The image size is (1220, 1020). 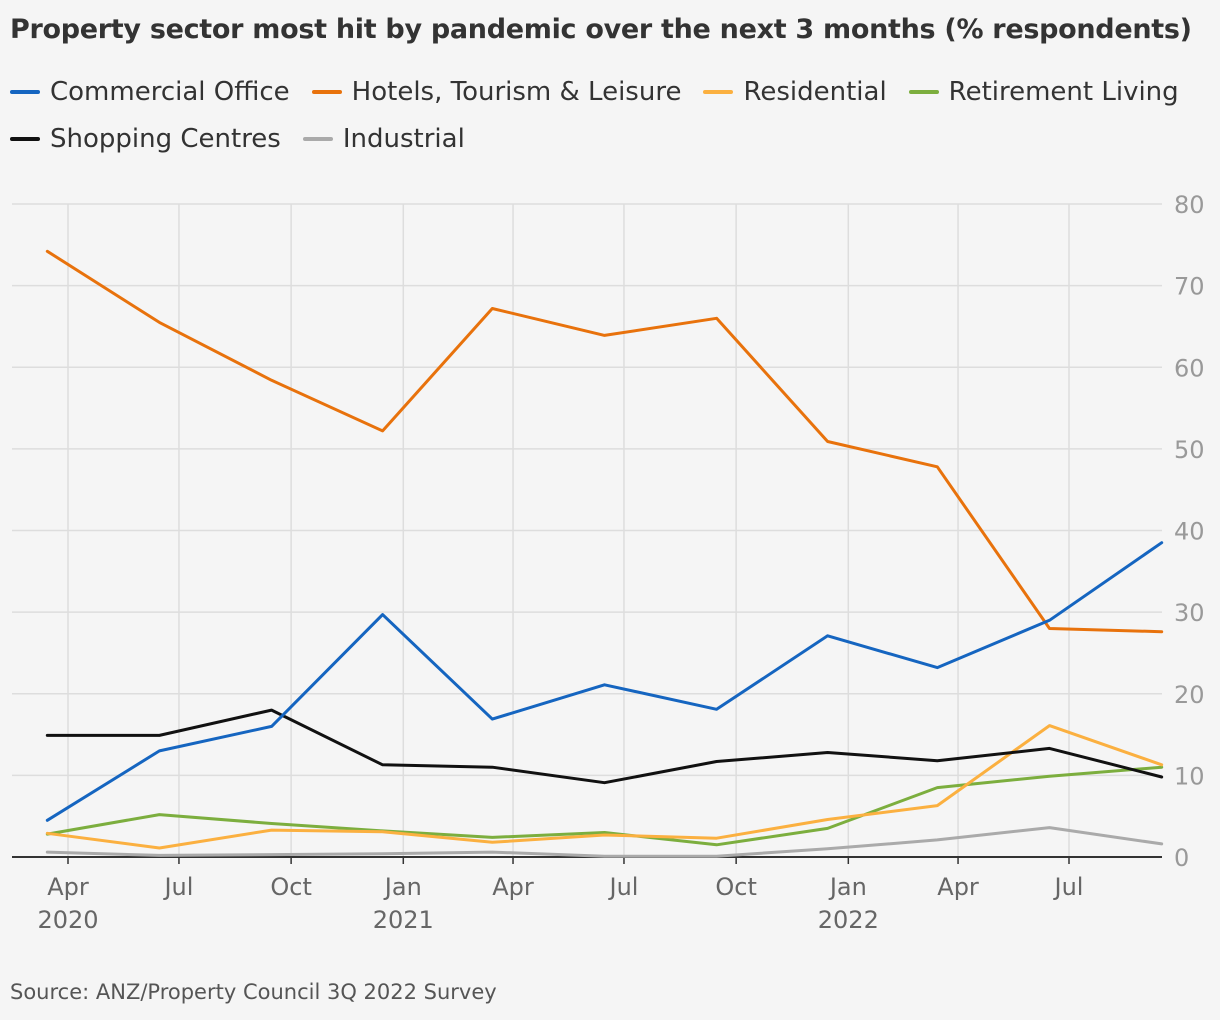 What do you see at coordinates (291, 887) in the screenshot?
I see `x-tick-label-2: Oct` at bounding box center [291, 887].